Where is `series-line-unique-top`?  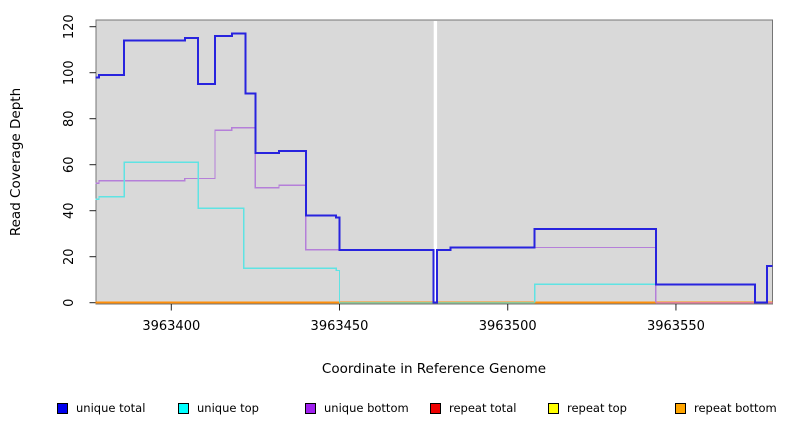
series-line-unique-top is located at coordinates (218, 232).